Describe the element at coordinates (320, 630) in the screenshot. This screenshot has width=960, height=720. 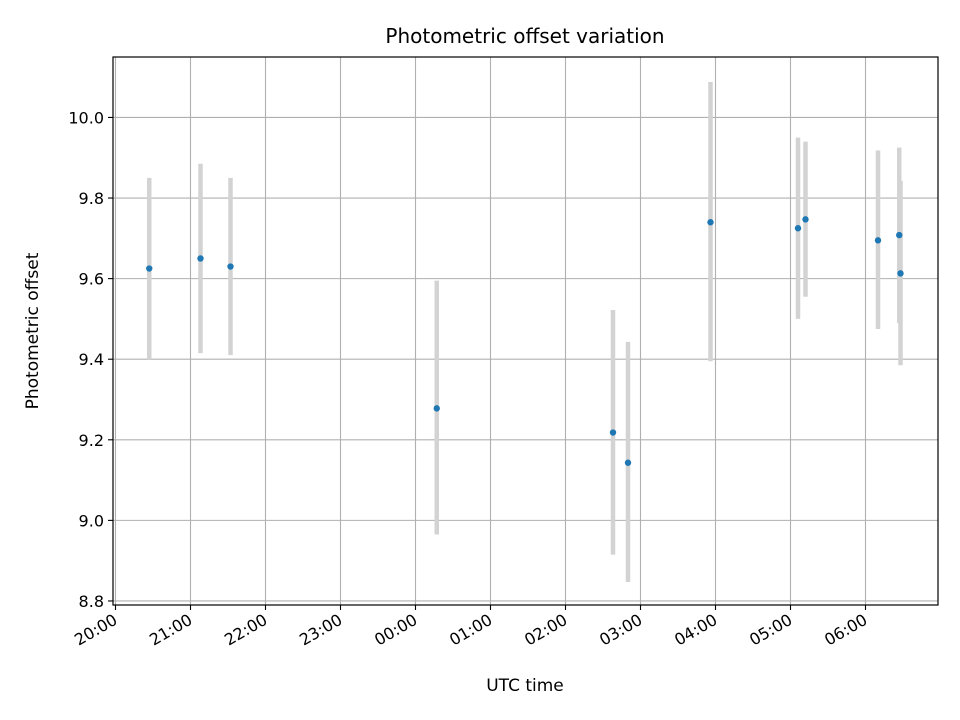
I see `x-tick-label: 23:00` at that location.